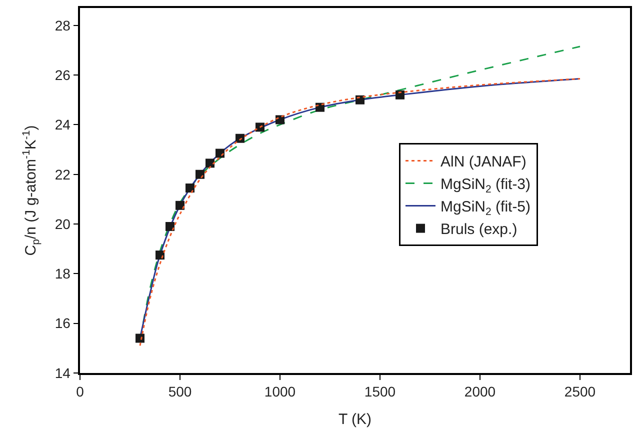 The height and width of the screenshot is (431, 640). Describe the element at coordinates (483, 162) in the screenshot. I see `legend-label: AlN (JANAF)` at that location.